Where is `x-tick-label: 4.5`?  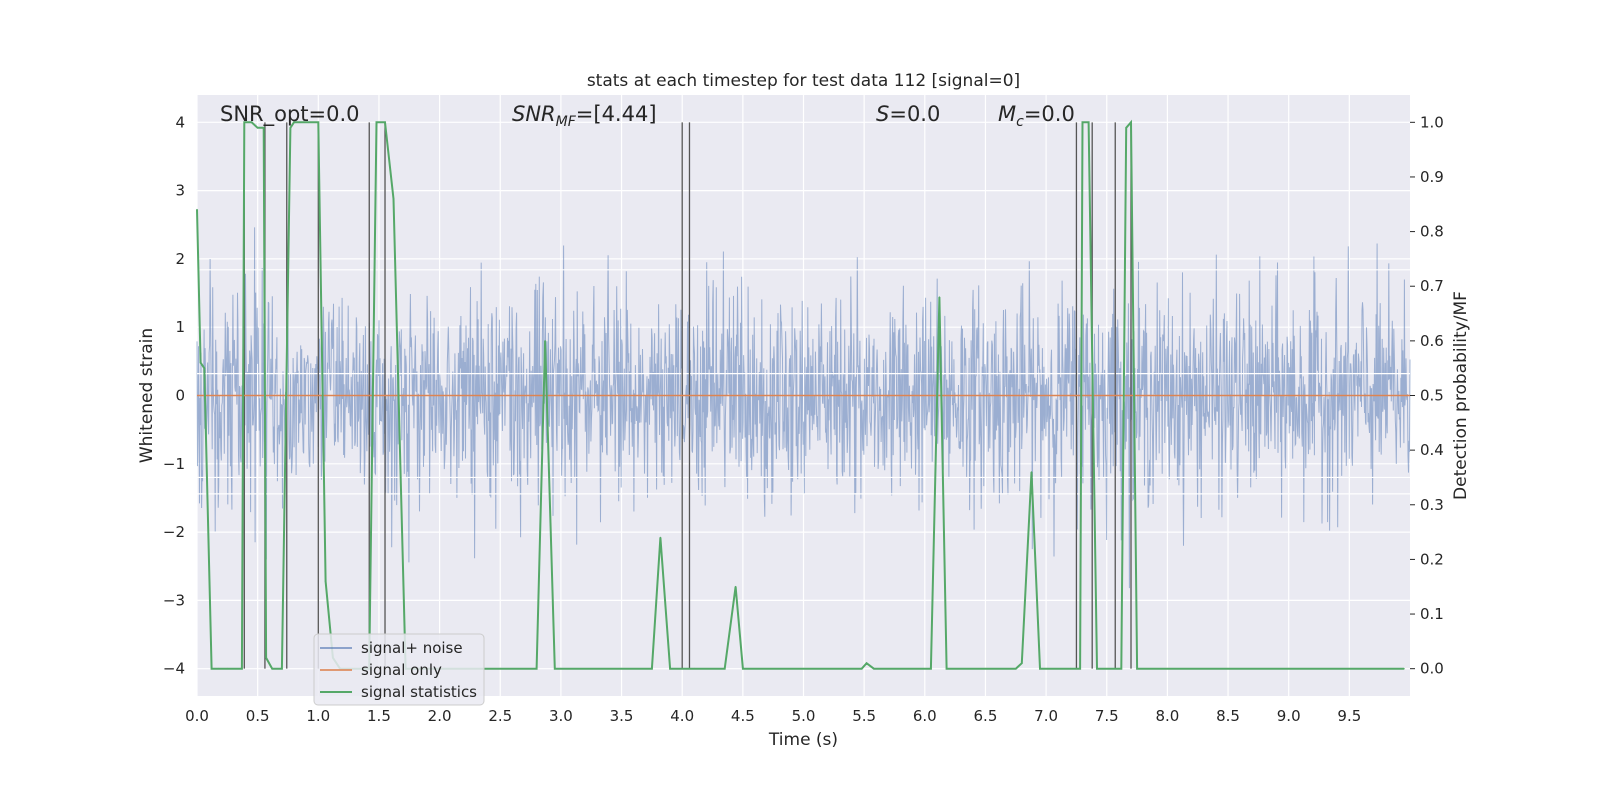 x-tick-label: 4.5 is located at coordinates (743, 716).